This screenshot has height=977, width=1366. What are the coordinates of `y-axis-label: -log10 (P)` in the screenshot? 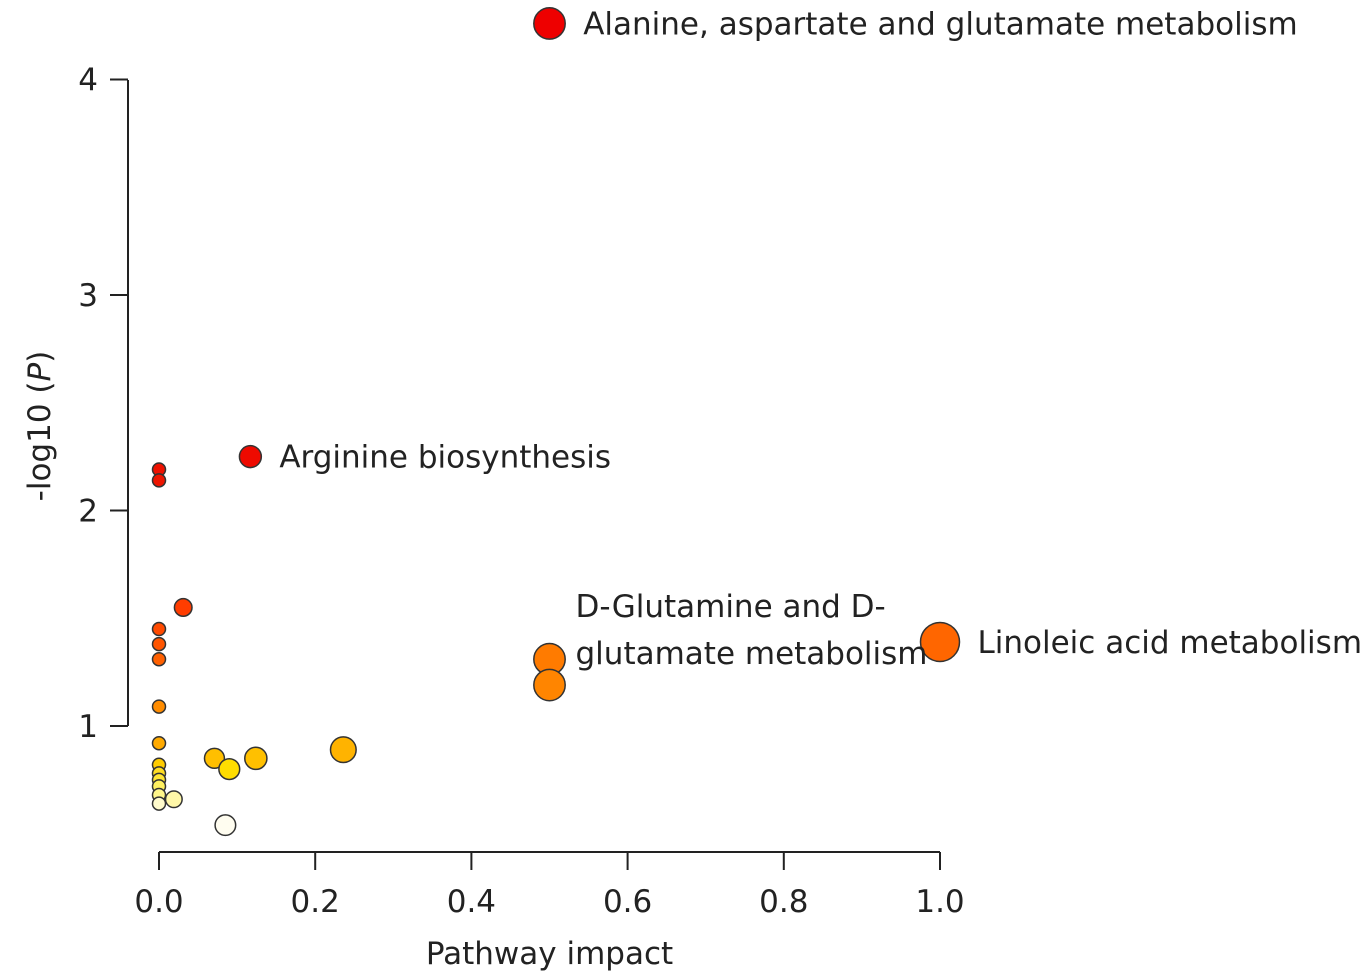 It's located at (40, 426).